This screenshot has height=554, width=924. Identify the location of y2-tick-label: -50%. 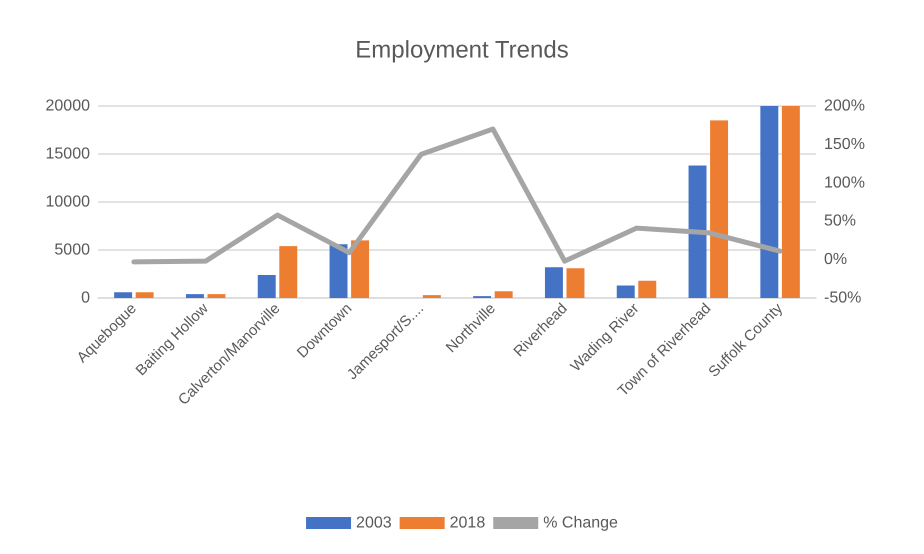
(843, 298).